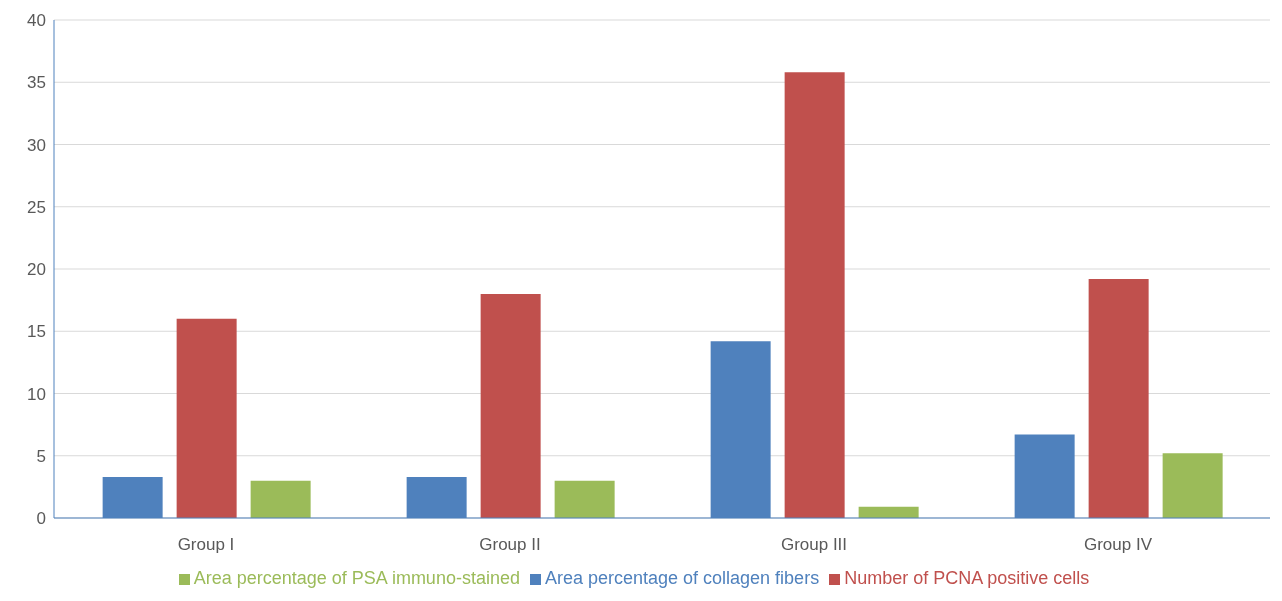 The height and width of the screenshot is (601, 1282). Describe the element at coordinates (36, 332) in the screenshot. I see `y-tick-label: 15` at that location.